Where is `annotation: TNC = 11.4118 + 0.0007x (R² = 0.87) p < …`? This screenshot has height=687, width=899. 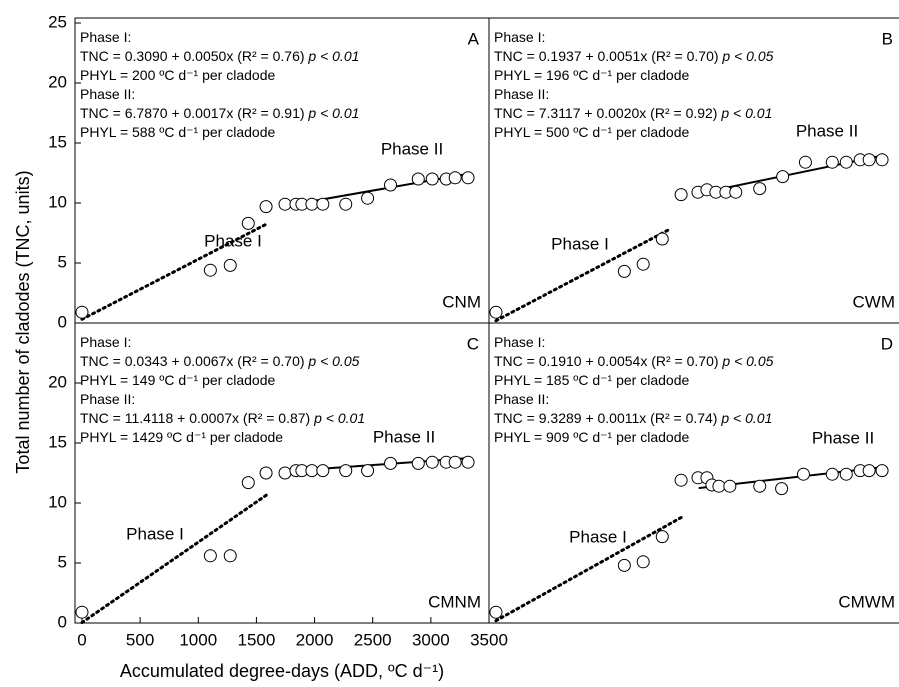
annotation: TNC = 11.4118 + 0.0007x (R² = 0.87) p < … is located at coordinates (222, 418).